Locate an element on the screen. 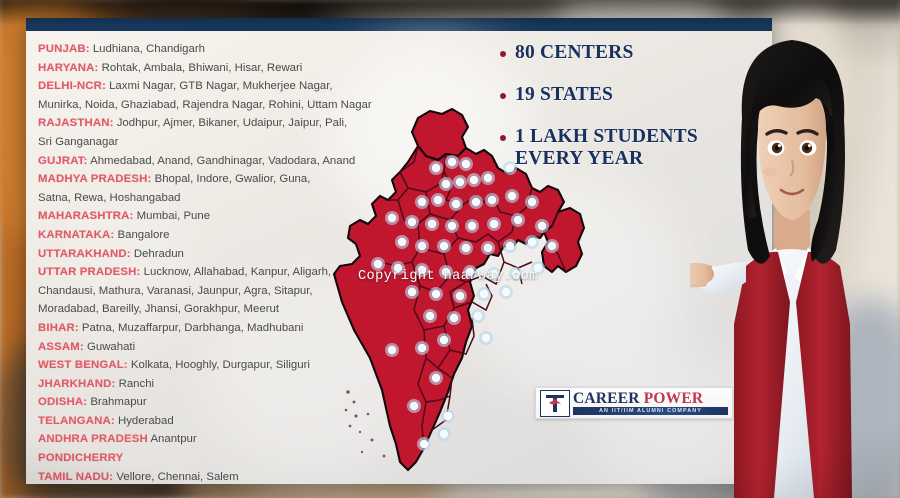 The height and width of the screenshot is (498, 900). state-cities: Guwahati is located at coordinates (109, 346).